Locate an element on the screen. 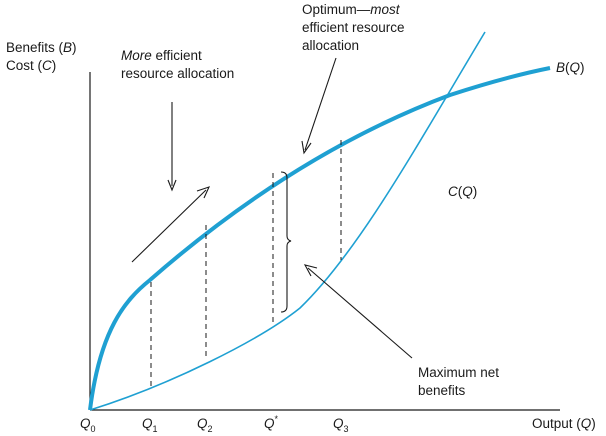  tick-label-q3: Q3 is located at coordinates (341, 425).